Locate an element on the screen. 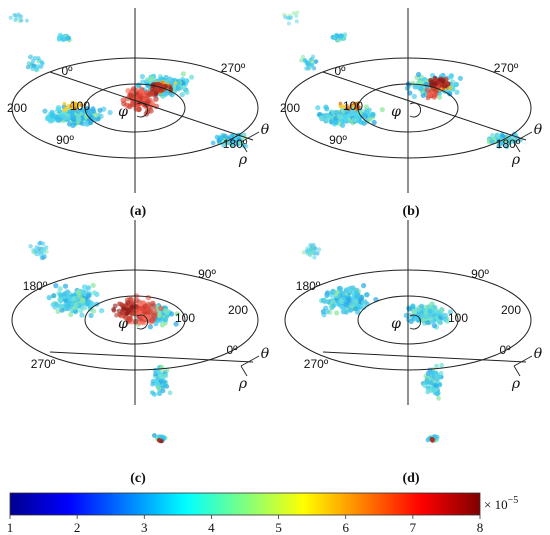 This screenshot has height=535, width=550. caption-c: (c) is located at coordinates (138, 478).